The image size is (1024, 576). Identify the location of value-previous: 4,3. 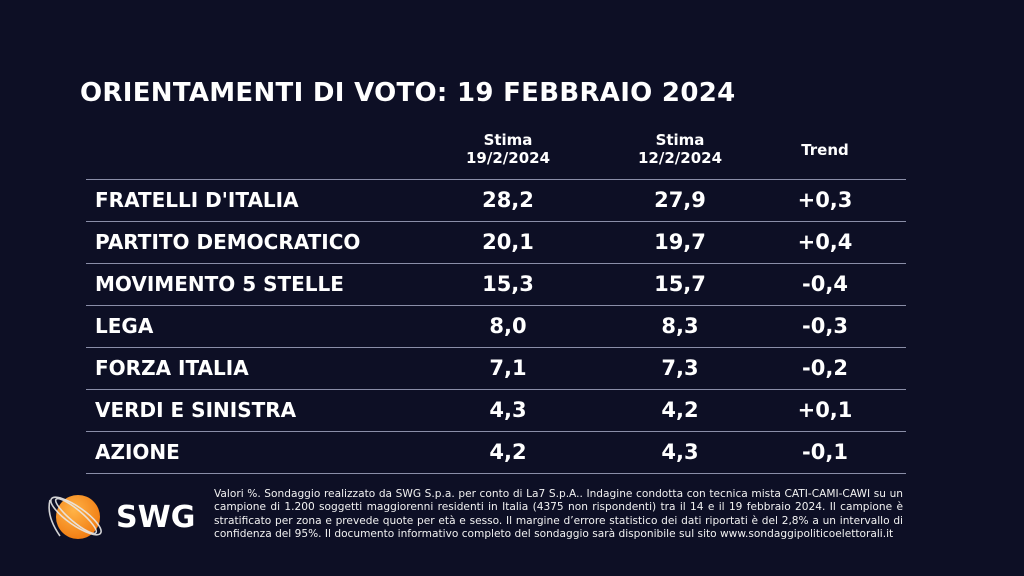
(680, 452).